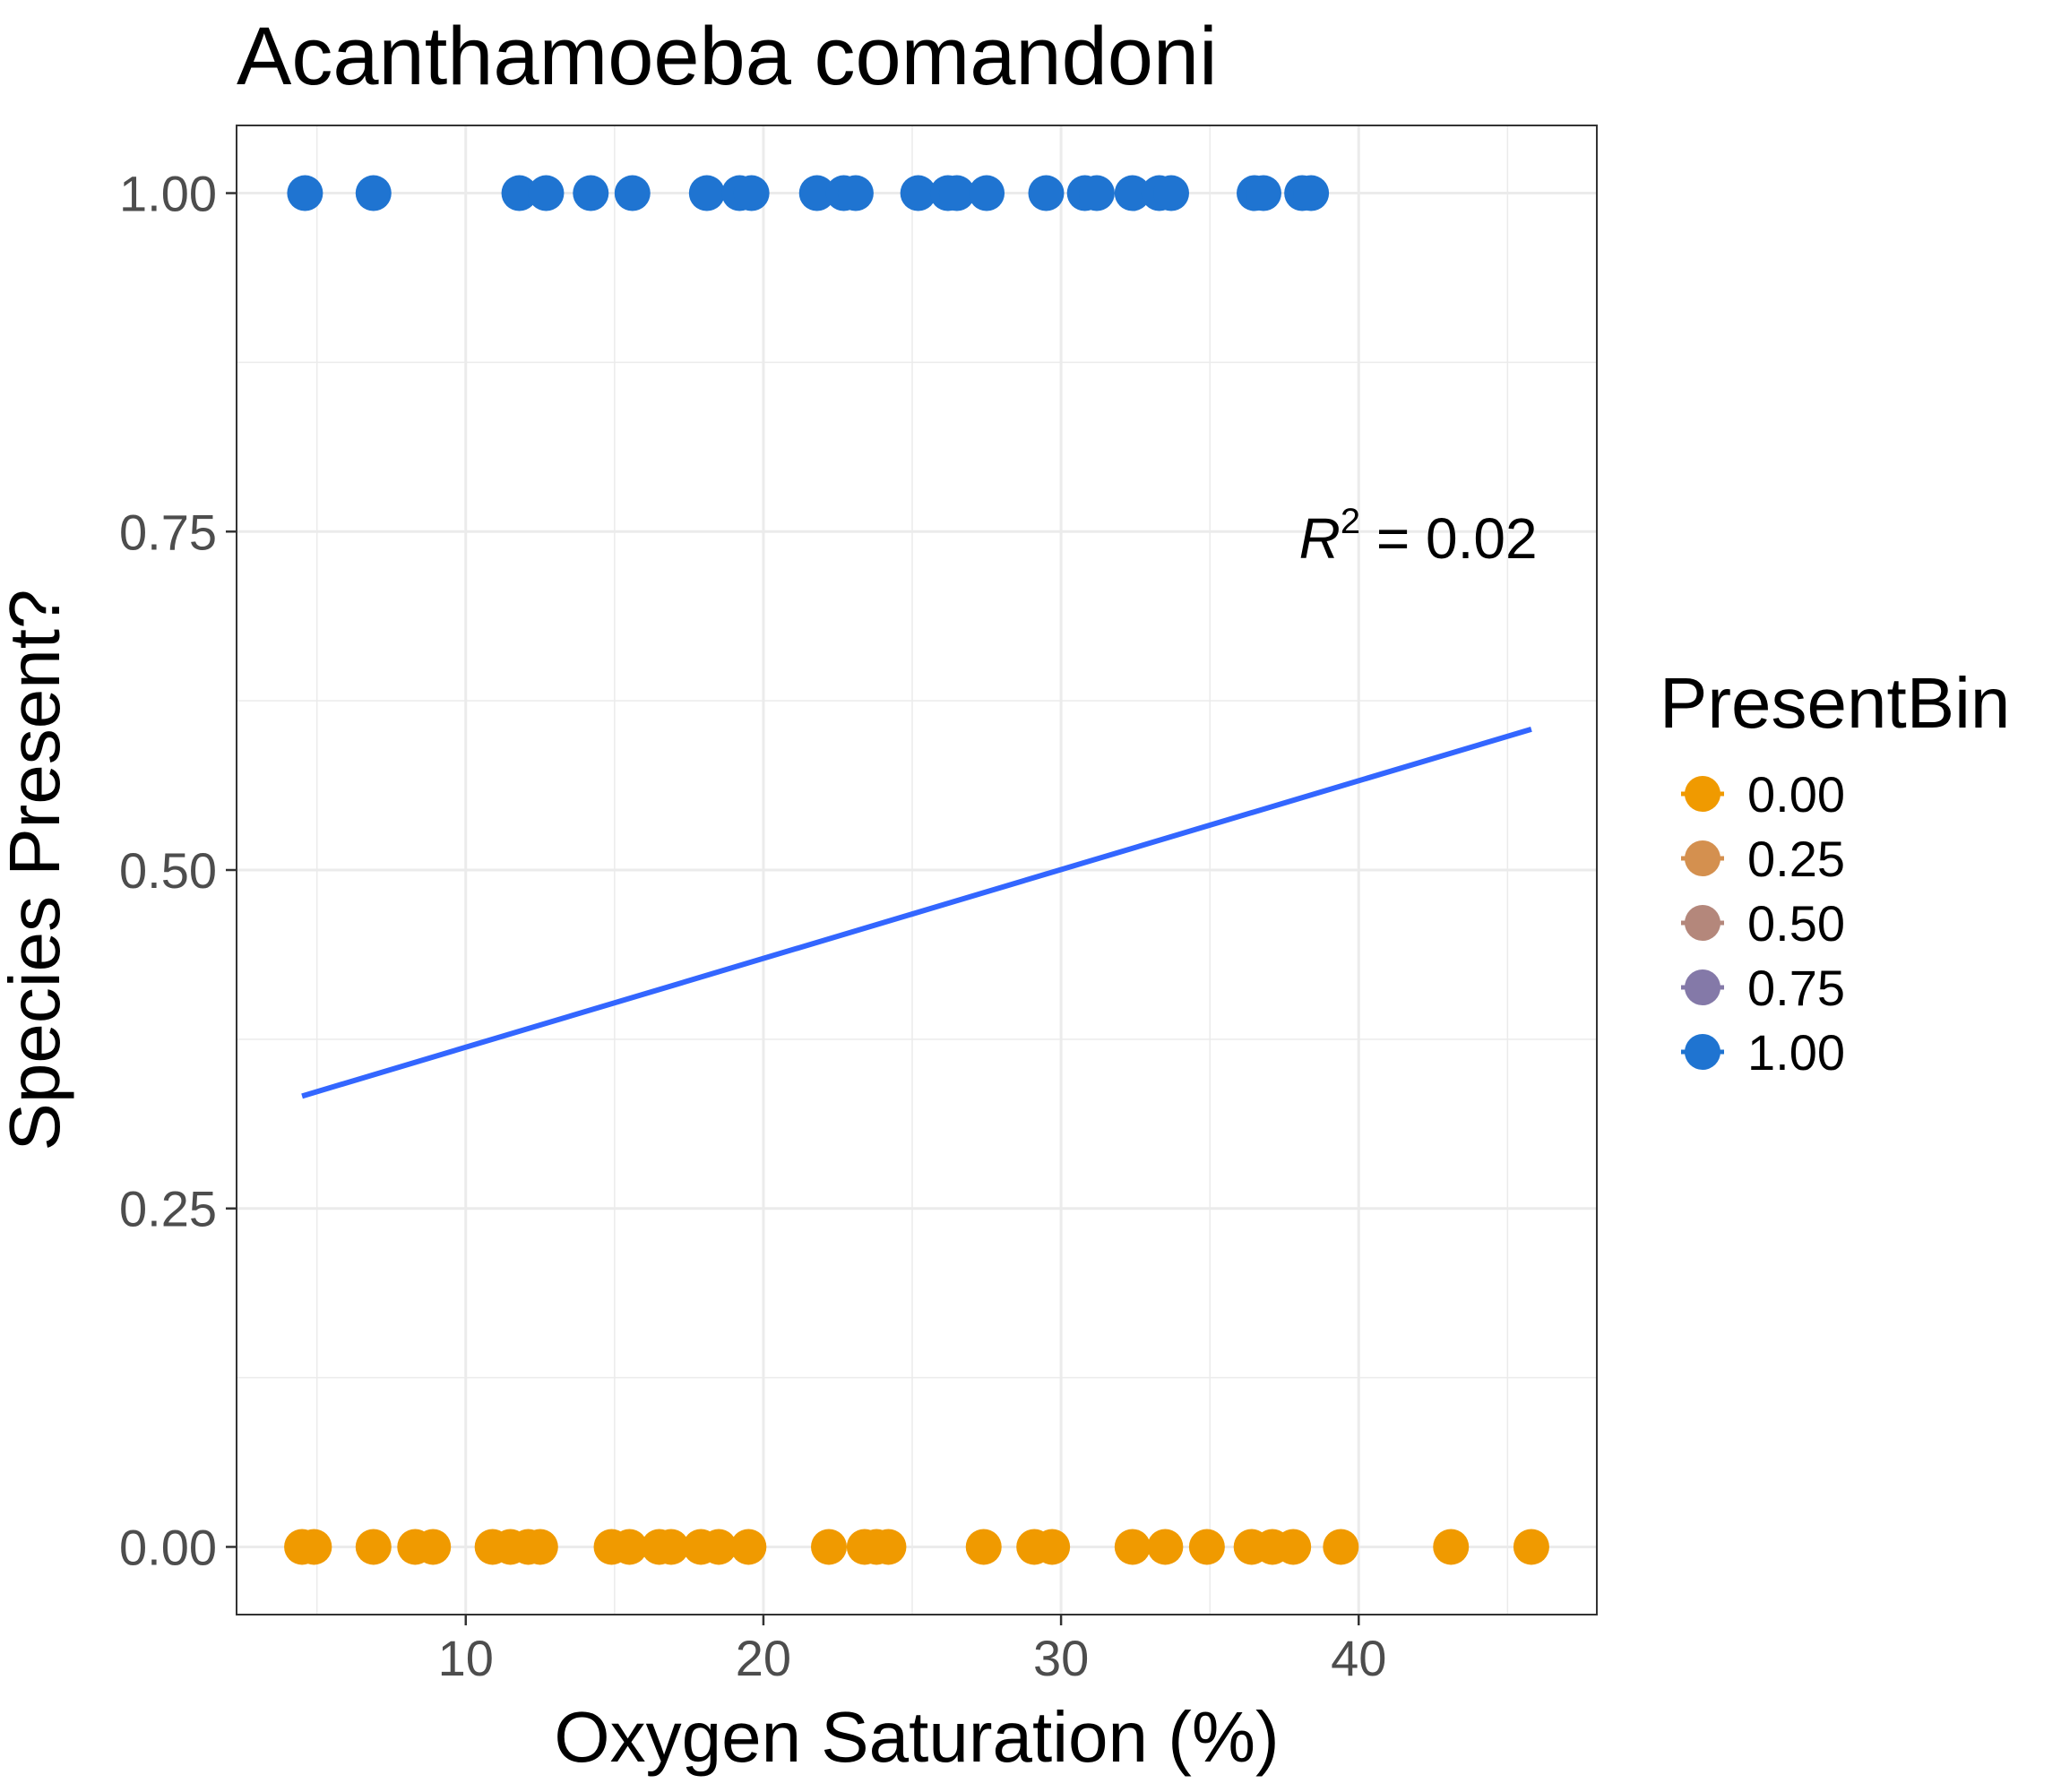 Image resolution: width=2061 pixels, height=1792 pixels. I want to click on y-tick-label: 0.50, so click(168, 870).